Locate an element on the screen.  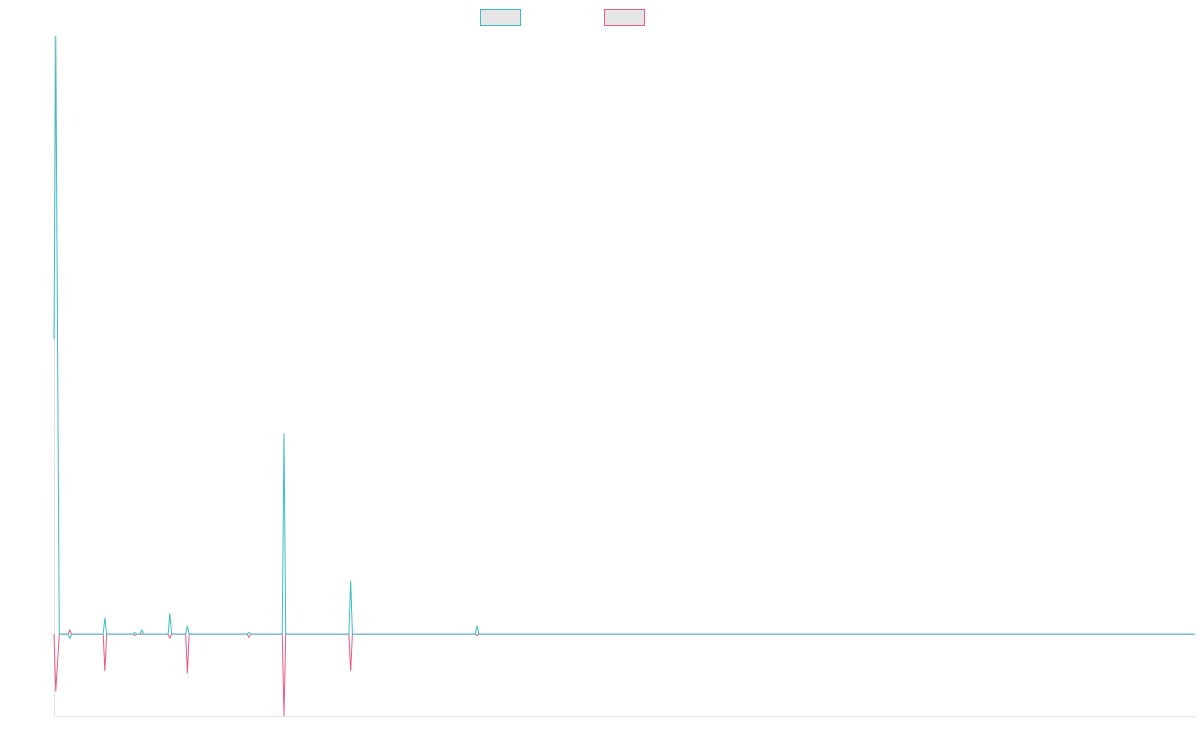
legend is located at coordinates (562, 17).